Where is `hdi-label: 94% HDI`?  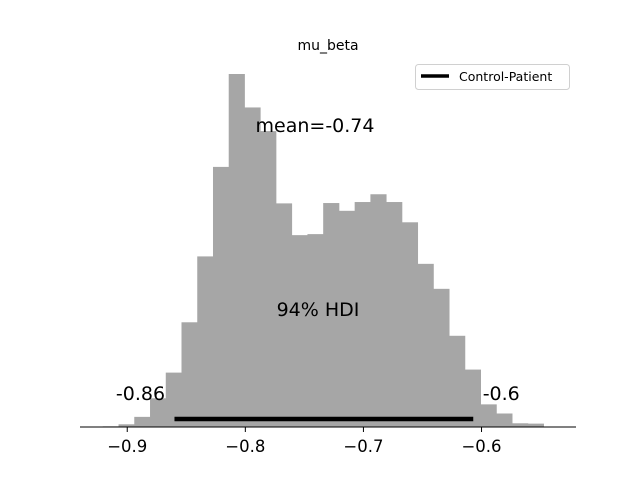 hdi-label: 94% HDI is located at coordinates (318, 310).